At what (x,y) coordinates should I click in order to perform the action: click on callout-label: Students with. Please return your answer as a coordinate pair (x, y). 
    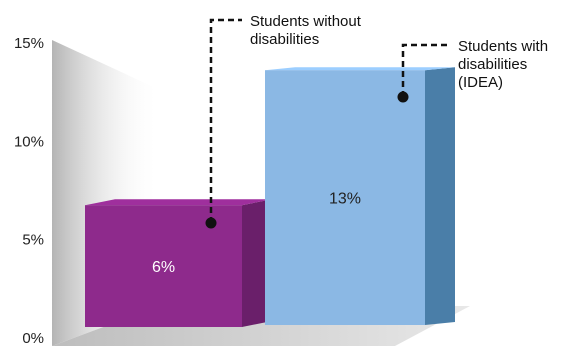
    Looking at the image, I should click on (503, 46).